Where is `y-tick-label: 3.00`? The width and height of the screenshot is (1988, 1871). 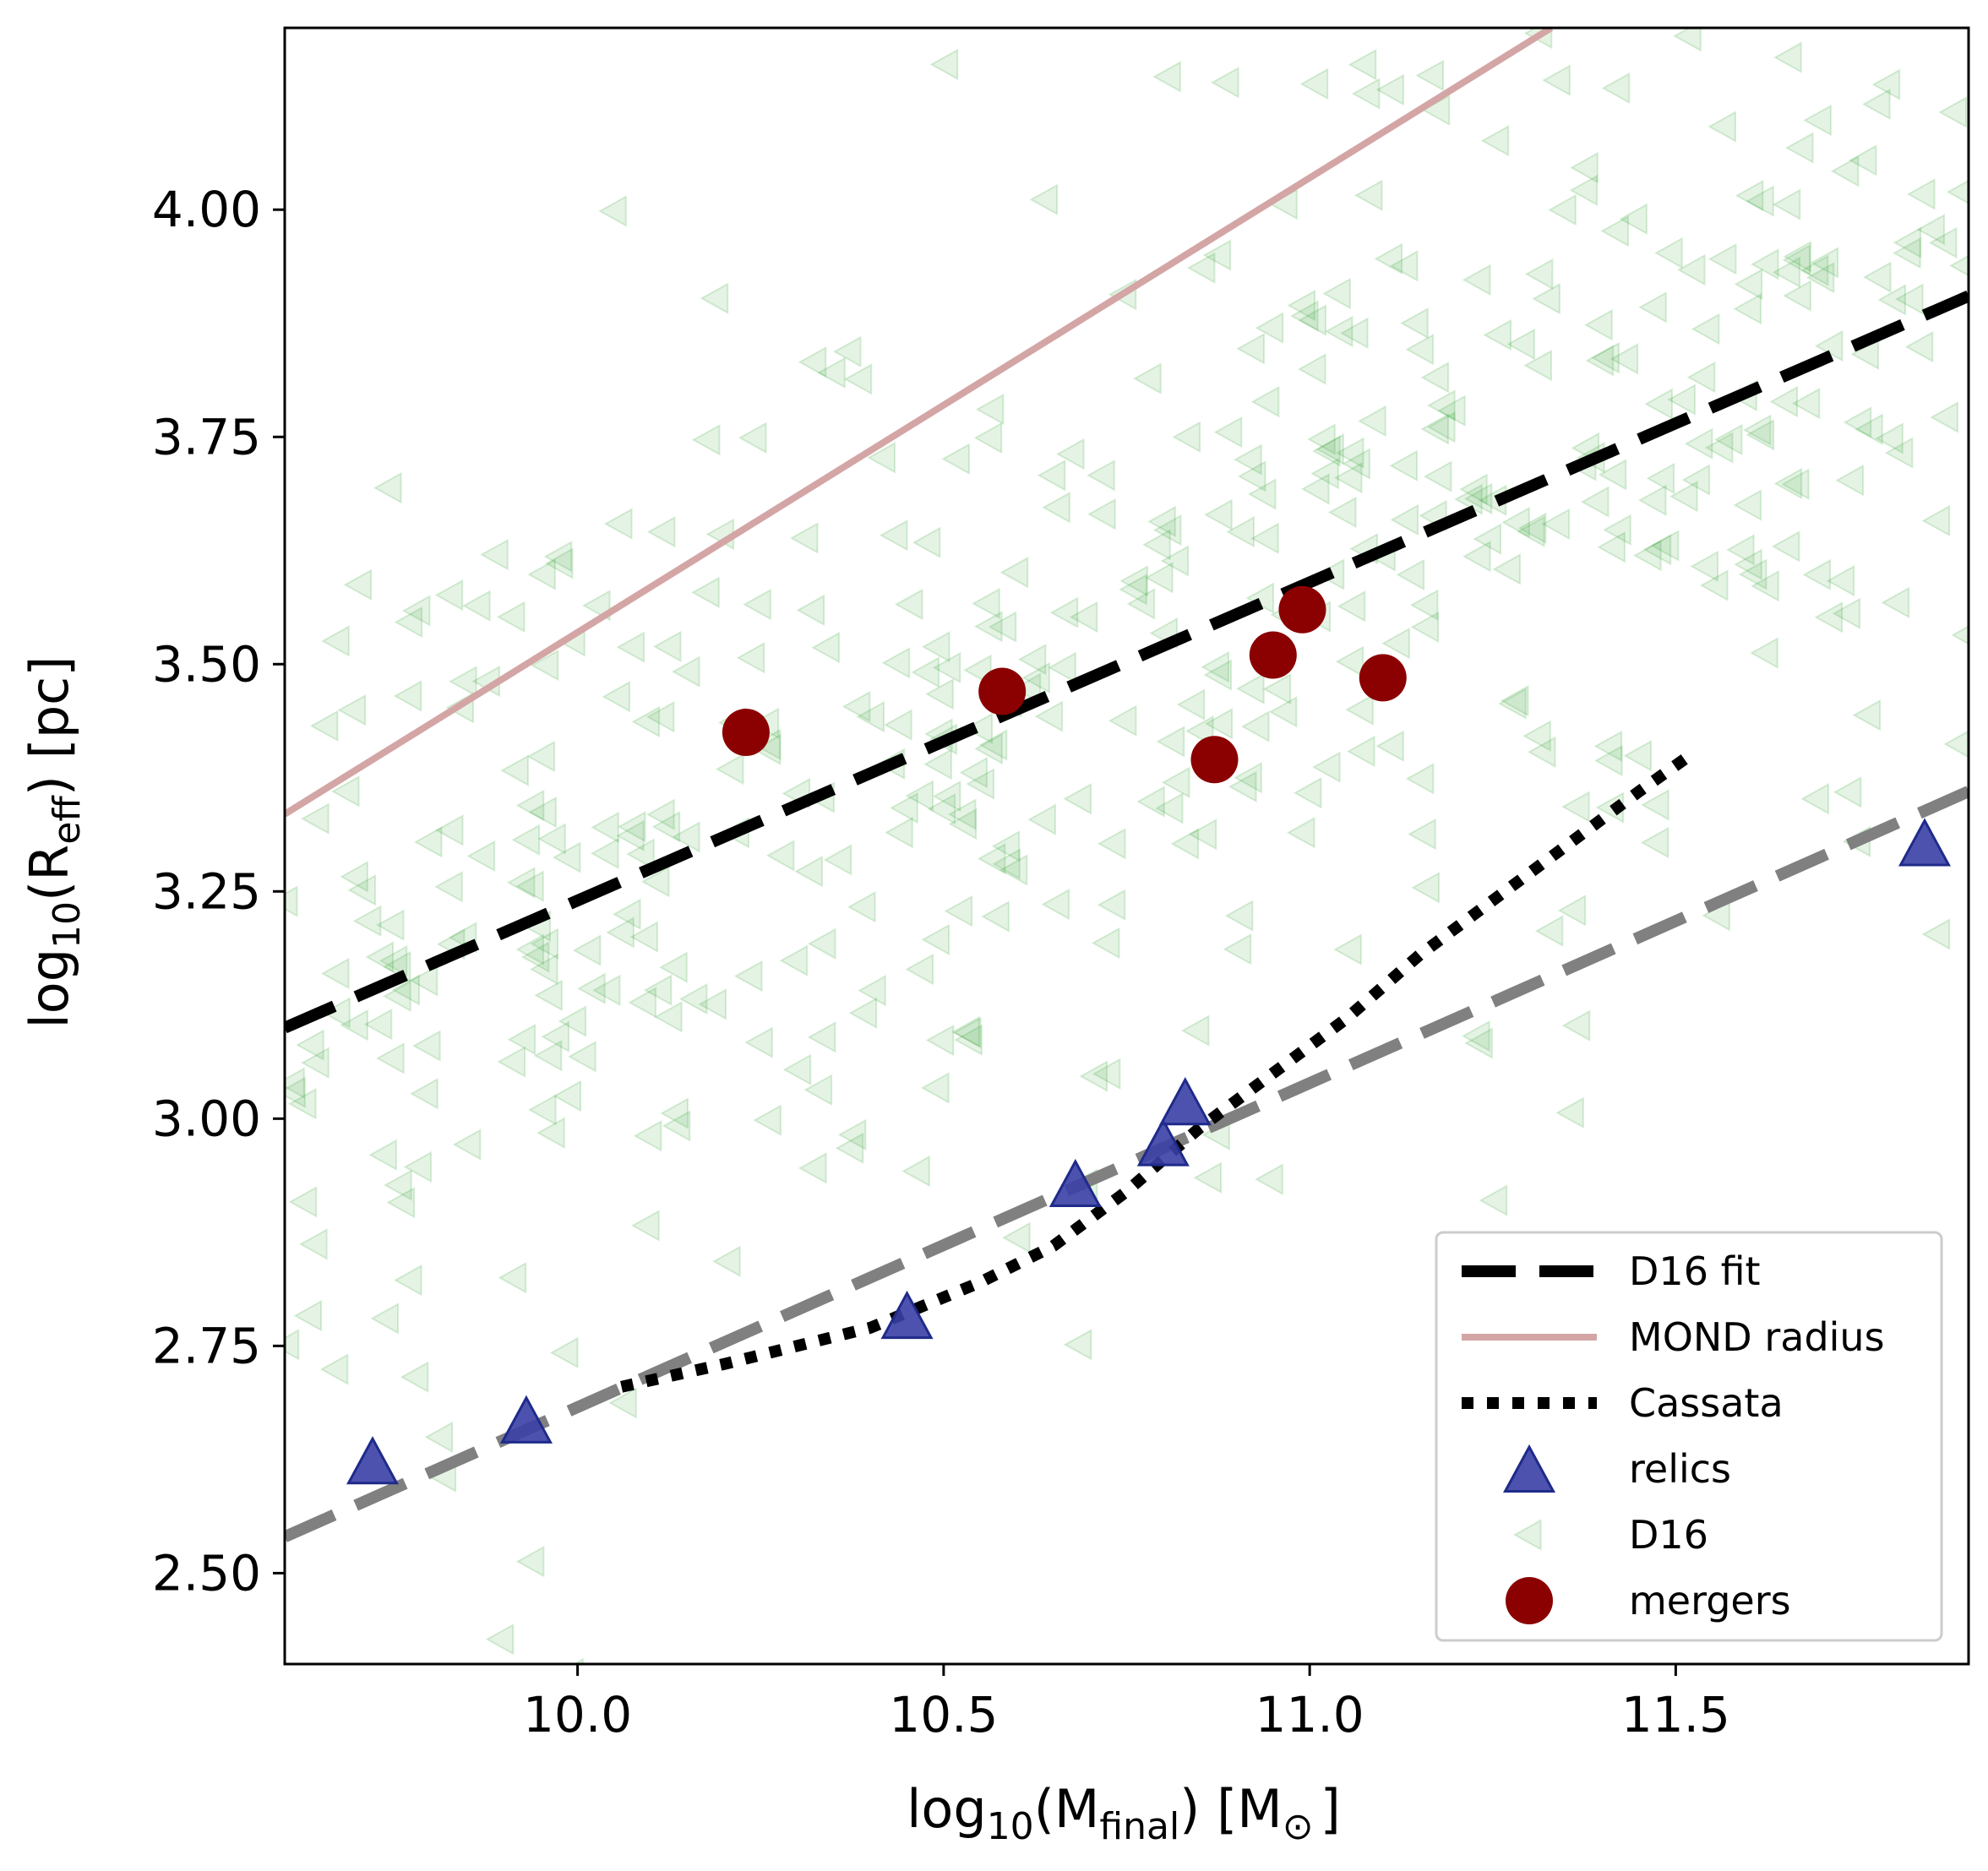 y-tick-label: 3.00 is located at coordinates (206, 1118).